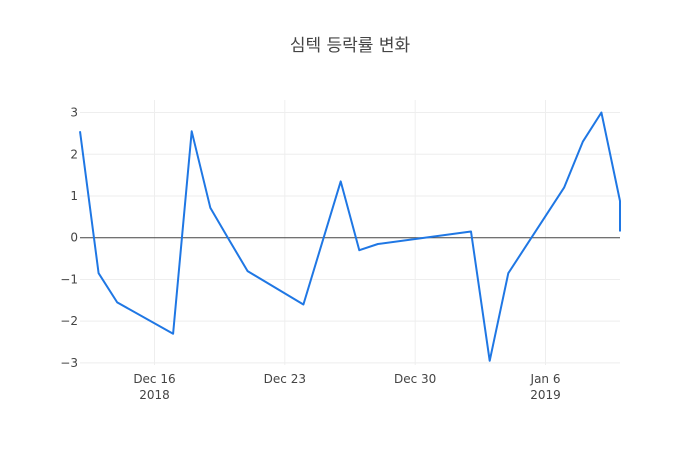 The image size is (700, 450). I want to click on x-tick-year-label: 2019, so click(545, 395).